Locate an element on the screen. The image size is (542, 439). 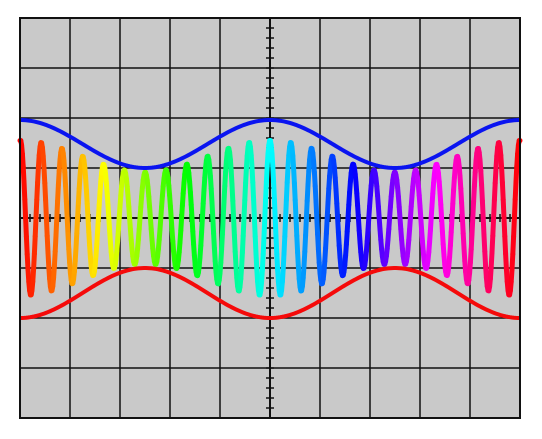
upper-envelope is located at coordinates (270, 143).